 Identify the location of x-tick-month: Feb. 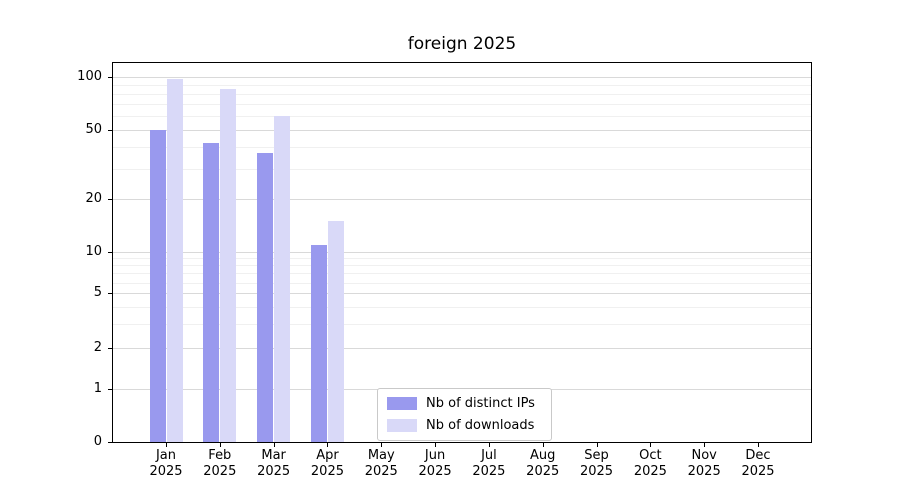
(220, 455).